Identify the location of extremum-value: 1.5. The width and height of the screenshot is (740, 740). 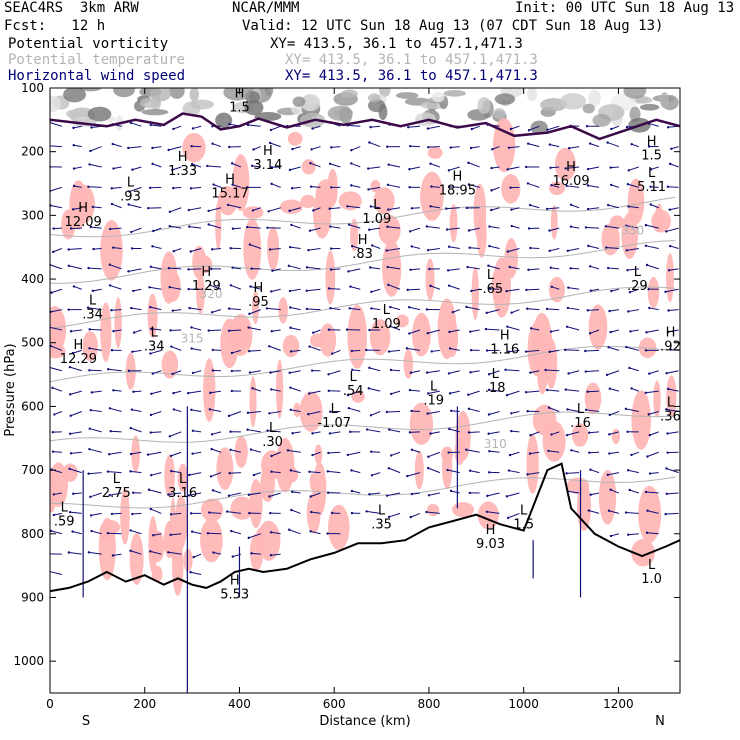
(651, 155).